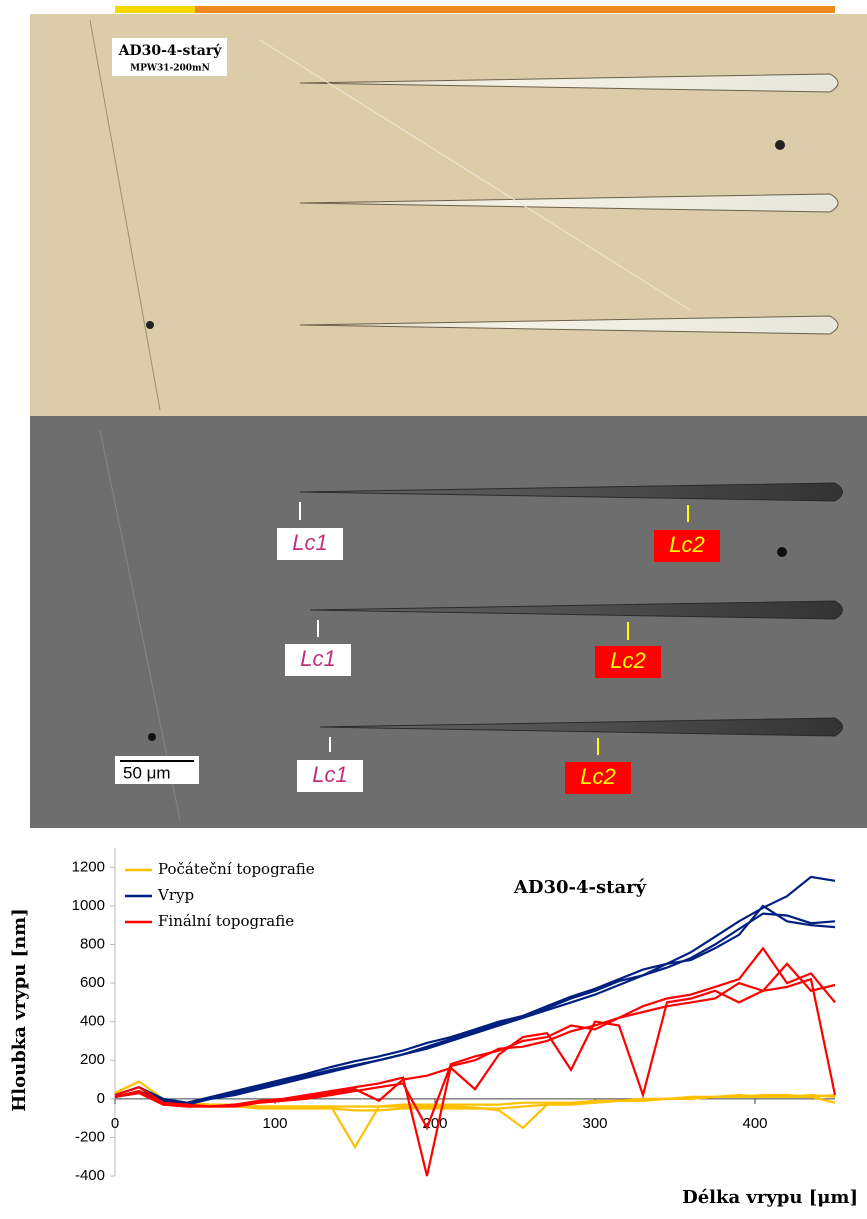 The height and width of the screenshot is (1219, 867). I want to click on sample-title: AD30-4-starý, so click(170, 50).